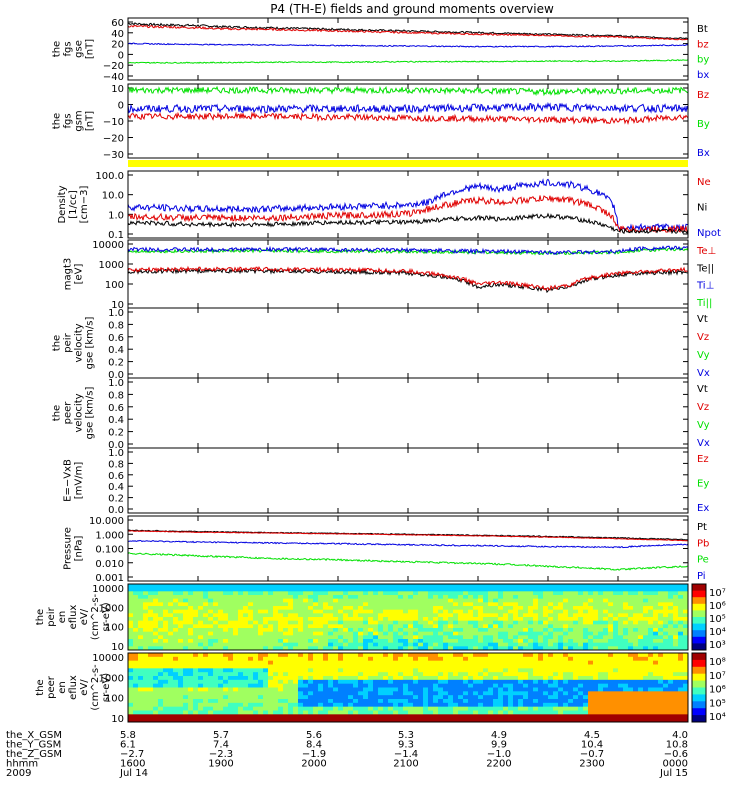 This screenshot has width=750, height=800. I want to click on y-tick-label: 0.4, so click(116, 420).